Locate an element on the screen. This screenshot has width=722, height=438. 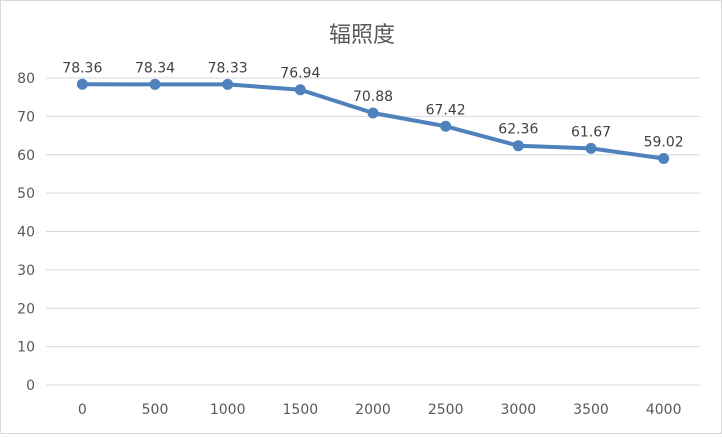
chart-title: 辐照度 is located at coordinates (362, 35).